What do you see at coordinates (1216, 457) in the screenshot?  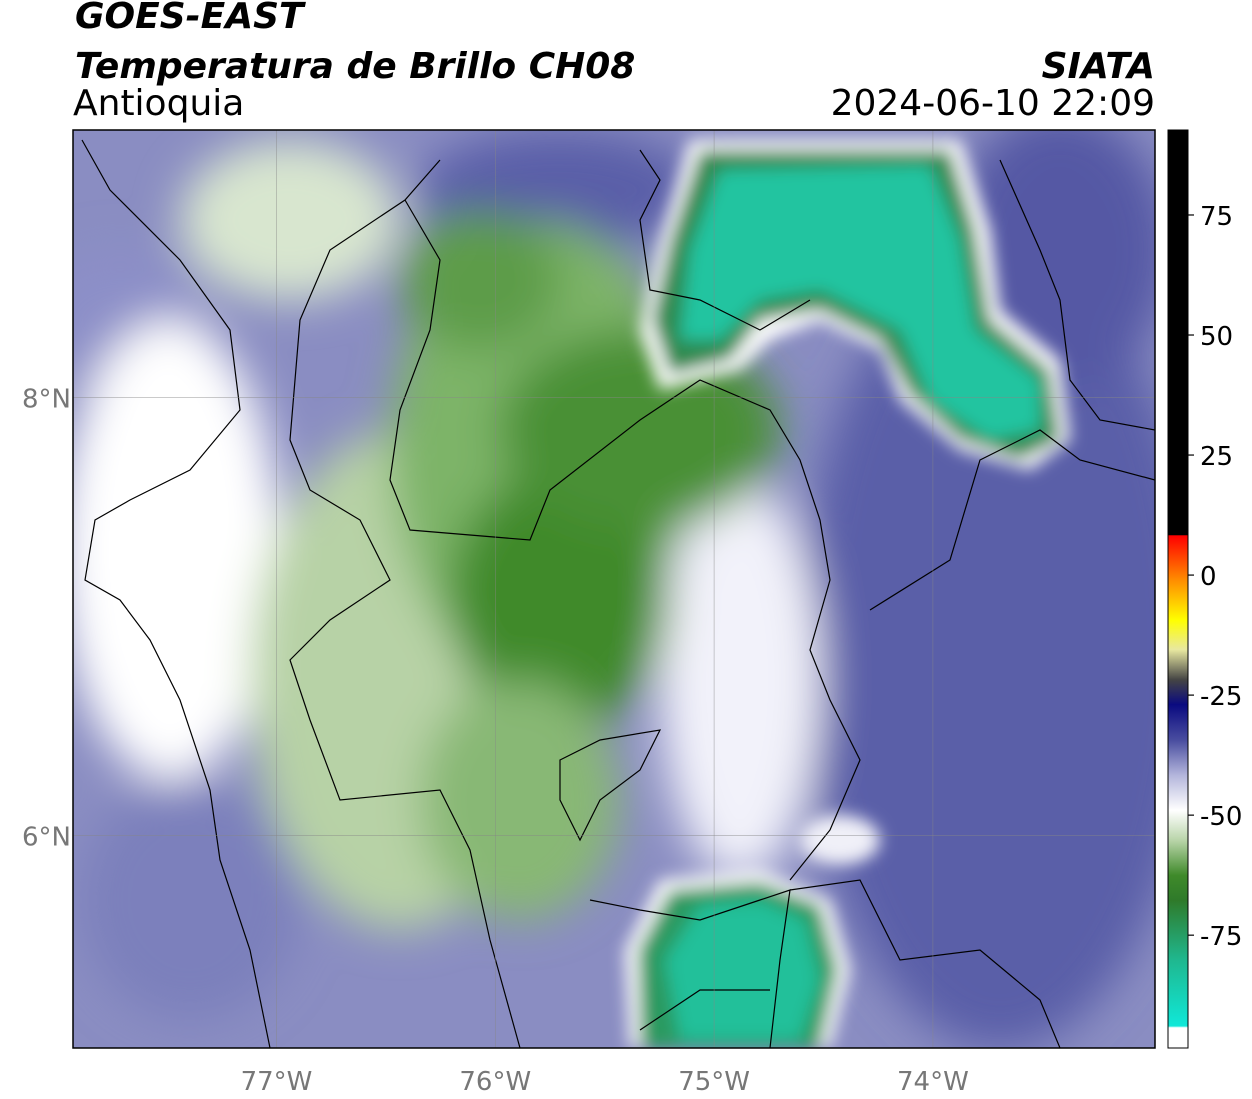 I see `colorbar-label: 25` at bounding box center [1216, 457].